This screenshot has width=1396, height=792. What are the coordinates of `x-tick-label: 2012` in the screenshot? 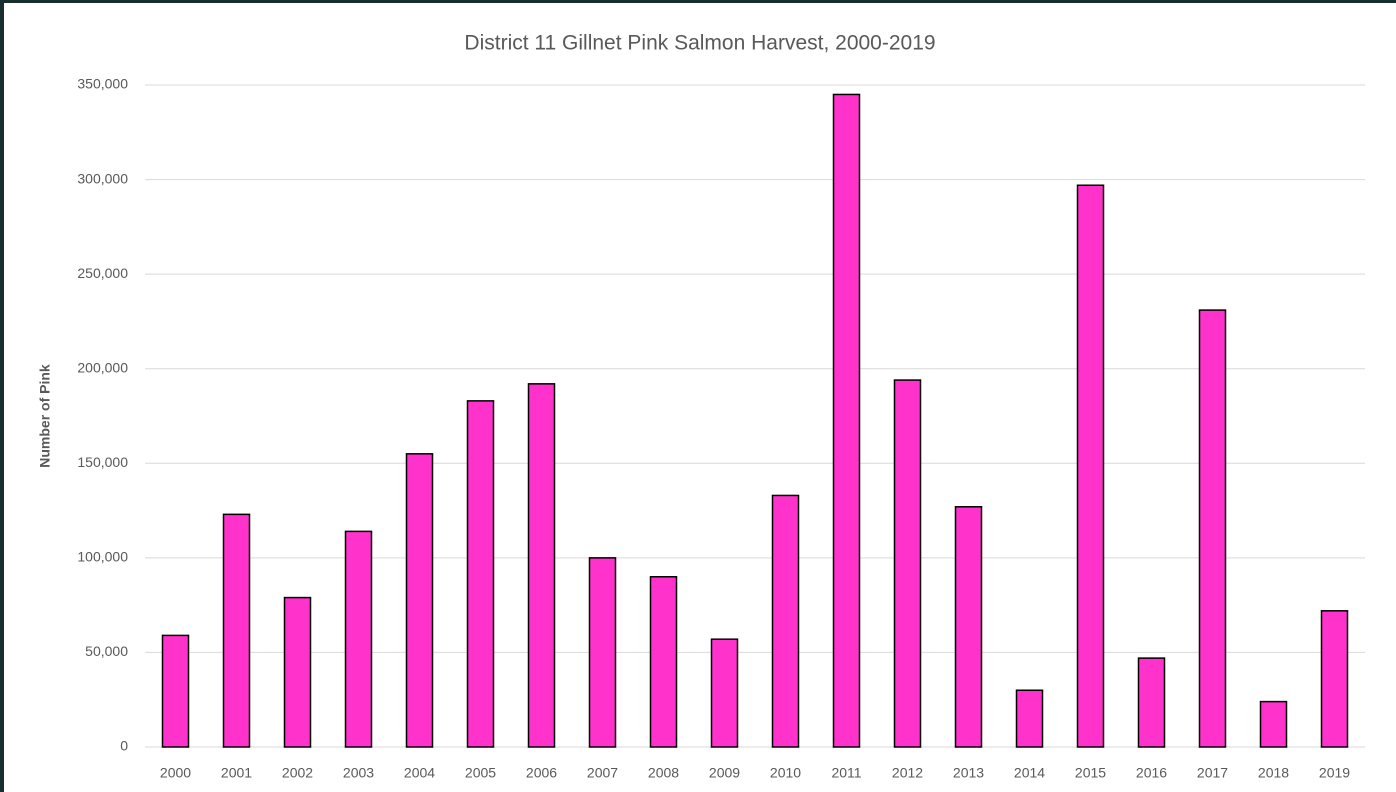 It's located at (907, 773).